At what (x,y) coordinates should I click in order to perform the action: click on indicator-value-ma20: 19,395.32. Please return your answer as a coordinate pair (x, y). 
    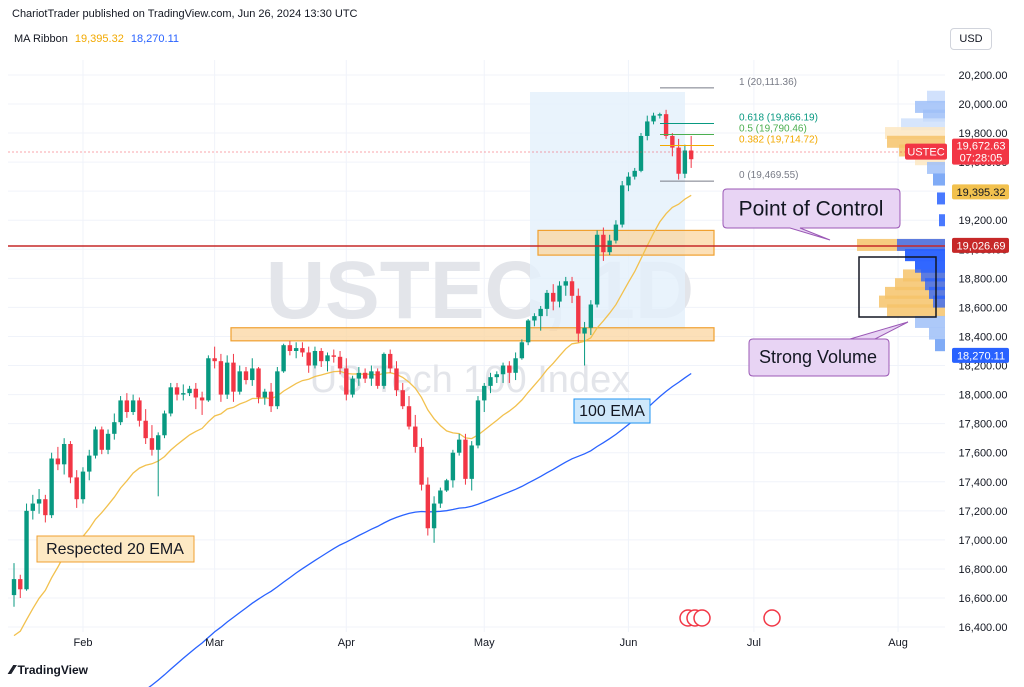
    Looking at the image, I should click on (99, 39).